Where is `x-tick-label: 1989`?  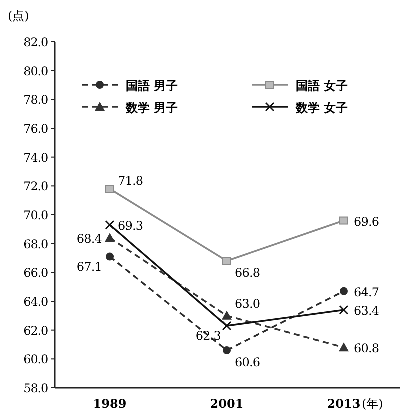 x-tick-label: 1989 is located at coordinates (110, 404).